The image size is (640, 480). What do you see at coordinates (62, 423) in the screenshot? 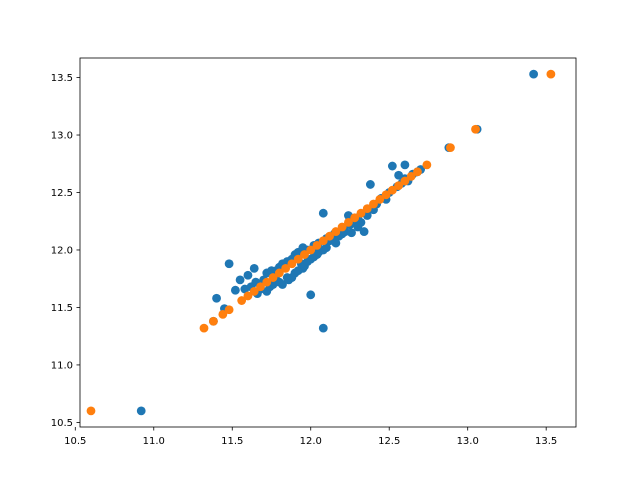
I see `y-tick-label: 10.5` at bounding box center [62, 423].